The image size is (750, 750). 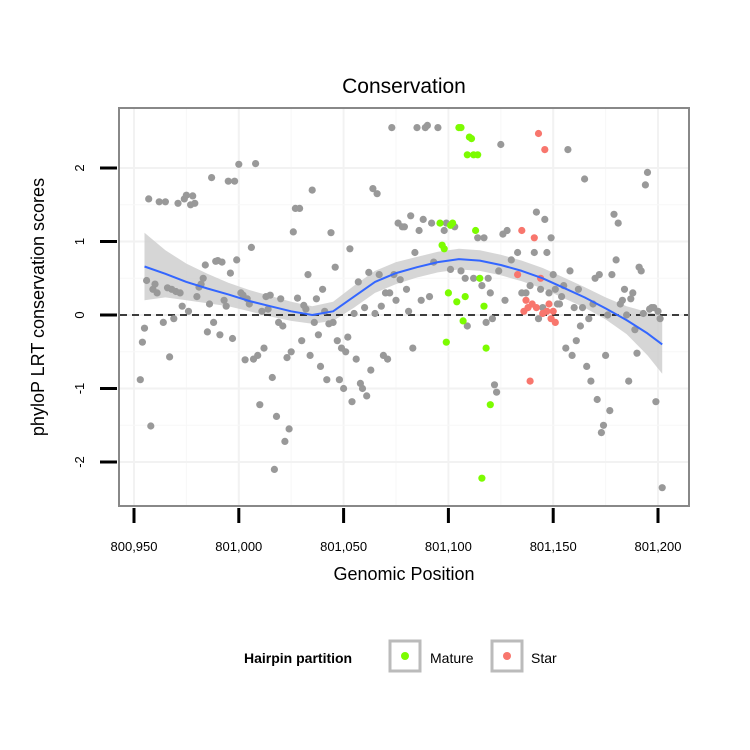 I want to click on confidence-band-area, so click(x=403, y=303).